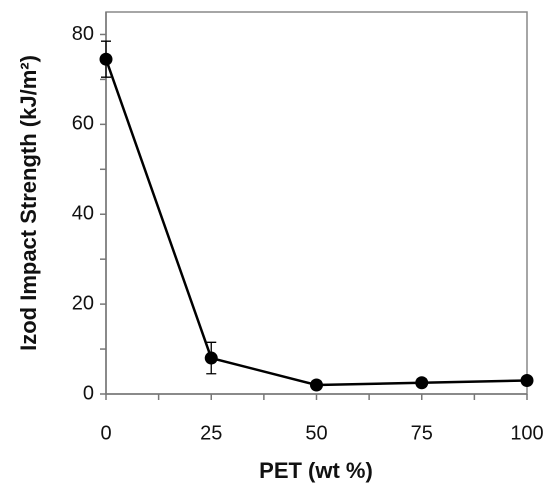 The image size is (549, 492). Describe the element at coordinates (28, 203) in the screenshot. I see `y-axis-label: Izod Impact Strength (kJ/m²)` at that location.